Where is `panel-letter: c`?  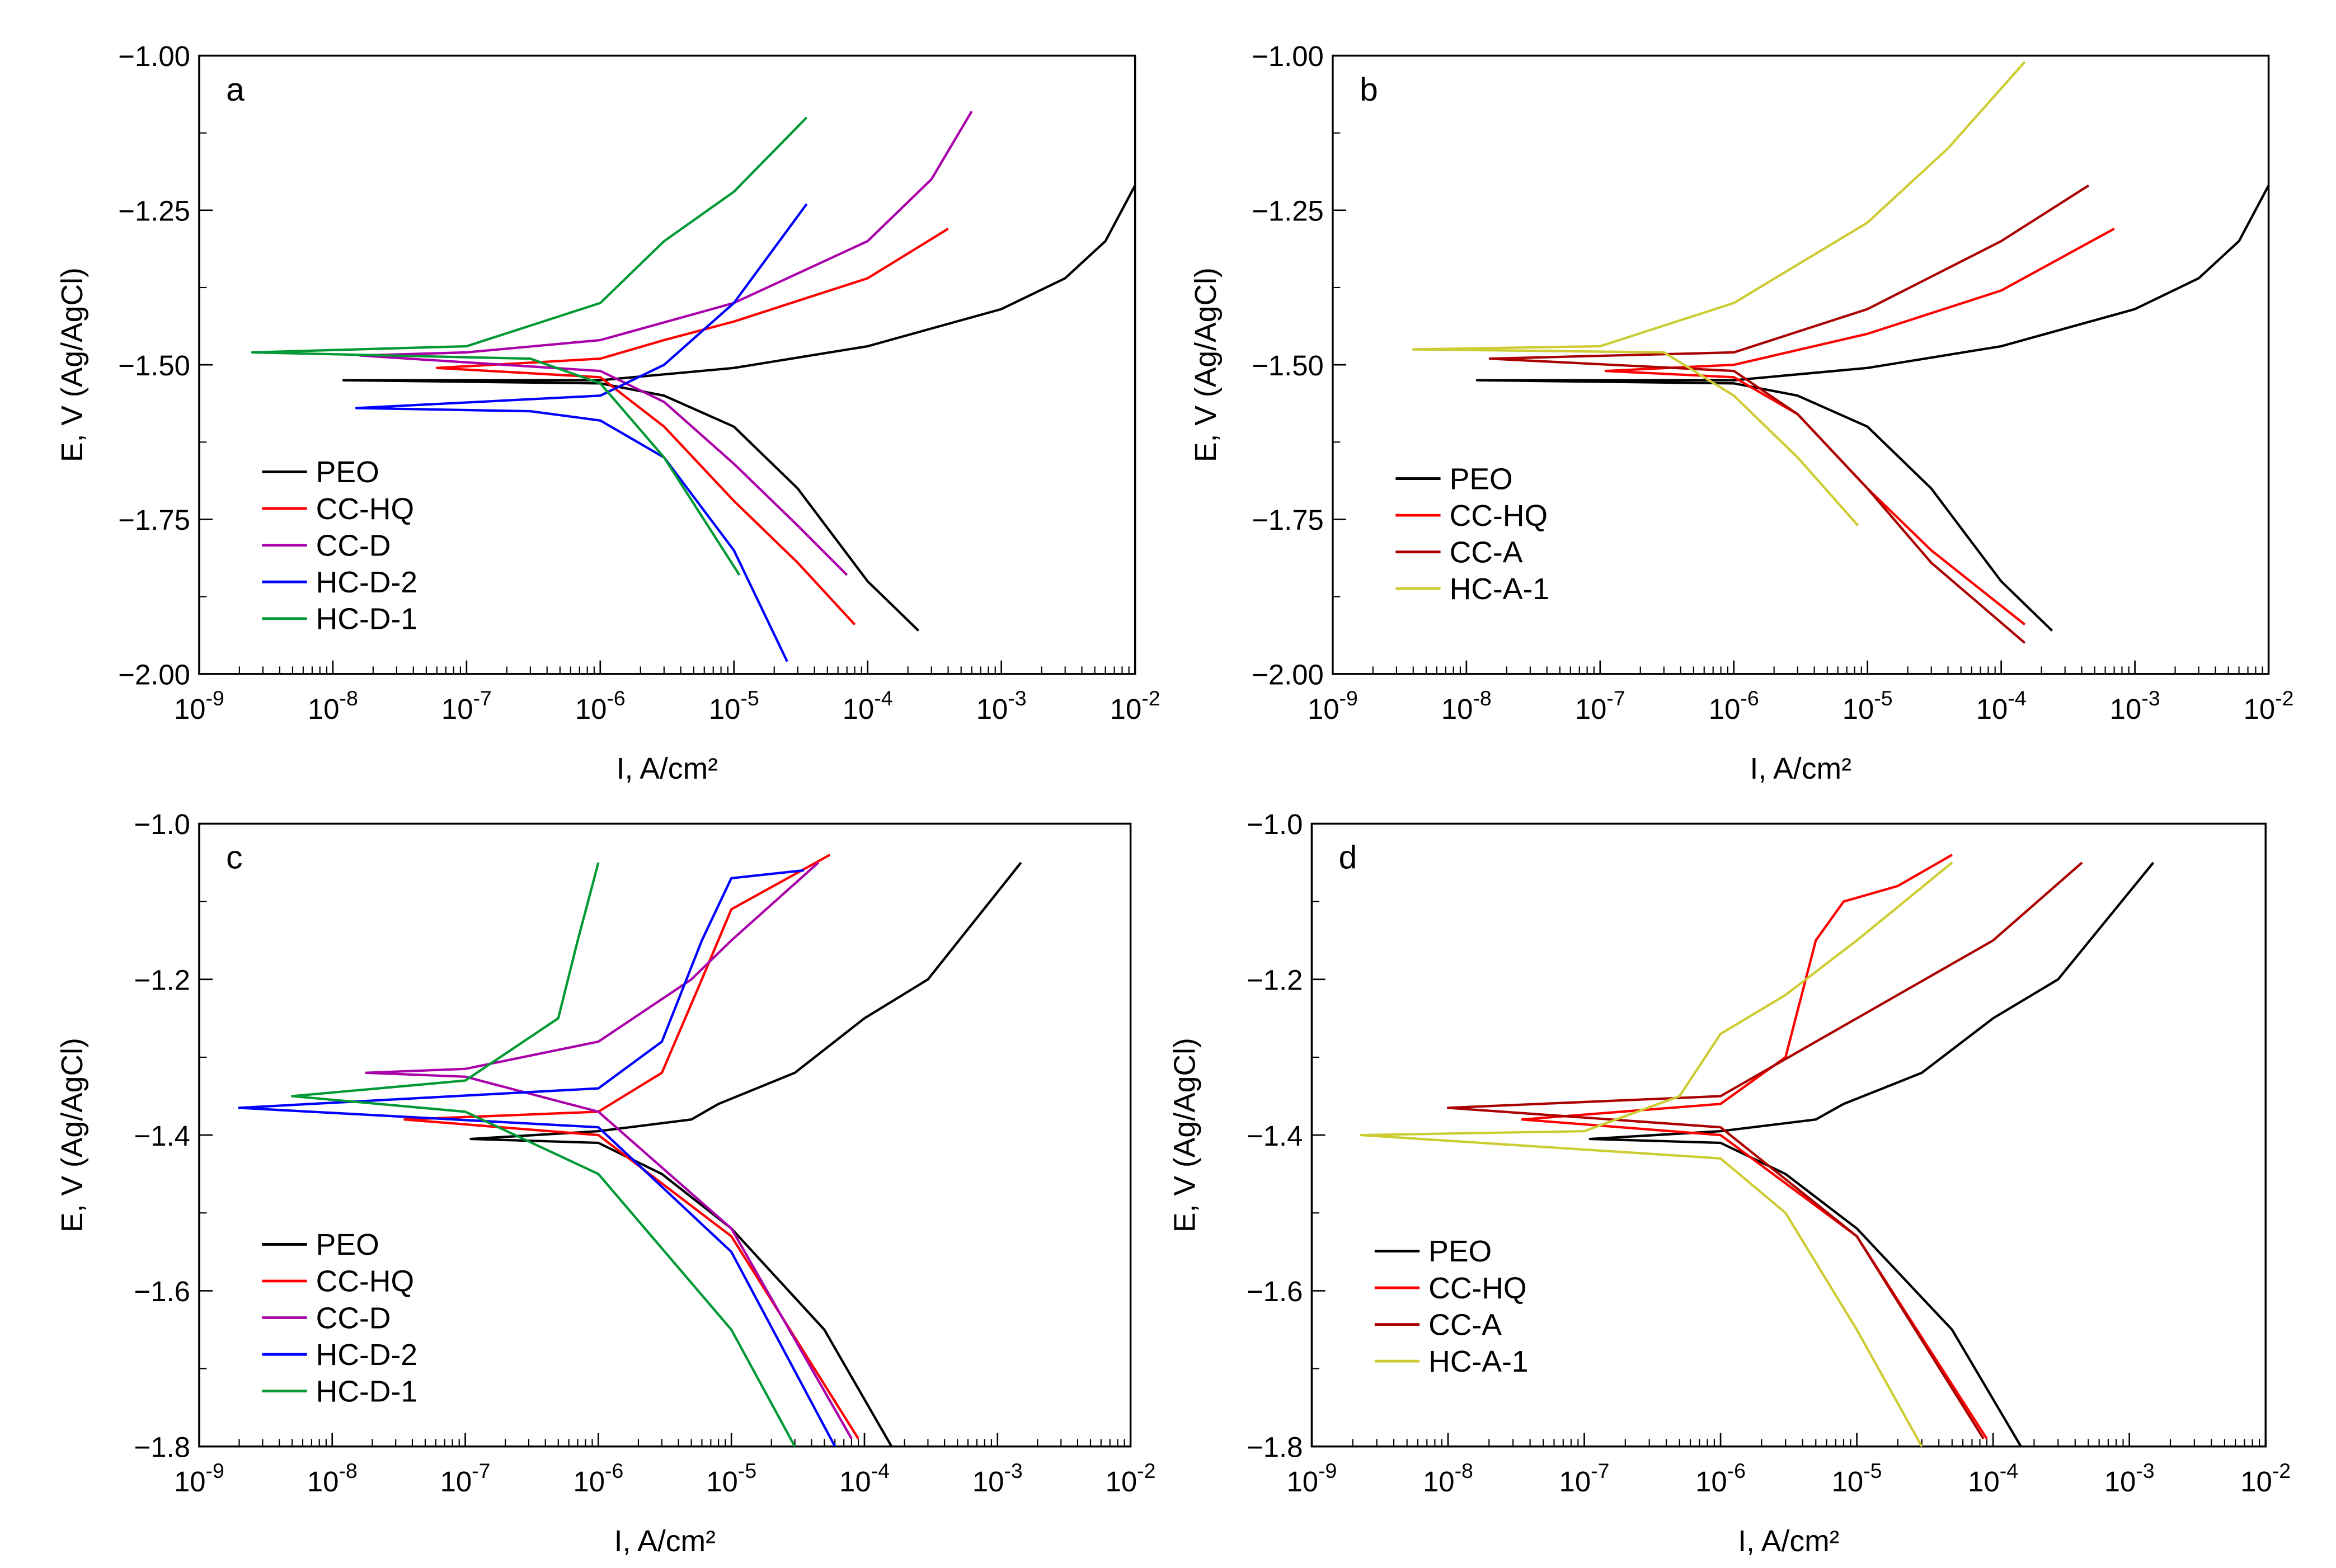 panel-letter: c is located at coordinates (234, 858).